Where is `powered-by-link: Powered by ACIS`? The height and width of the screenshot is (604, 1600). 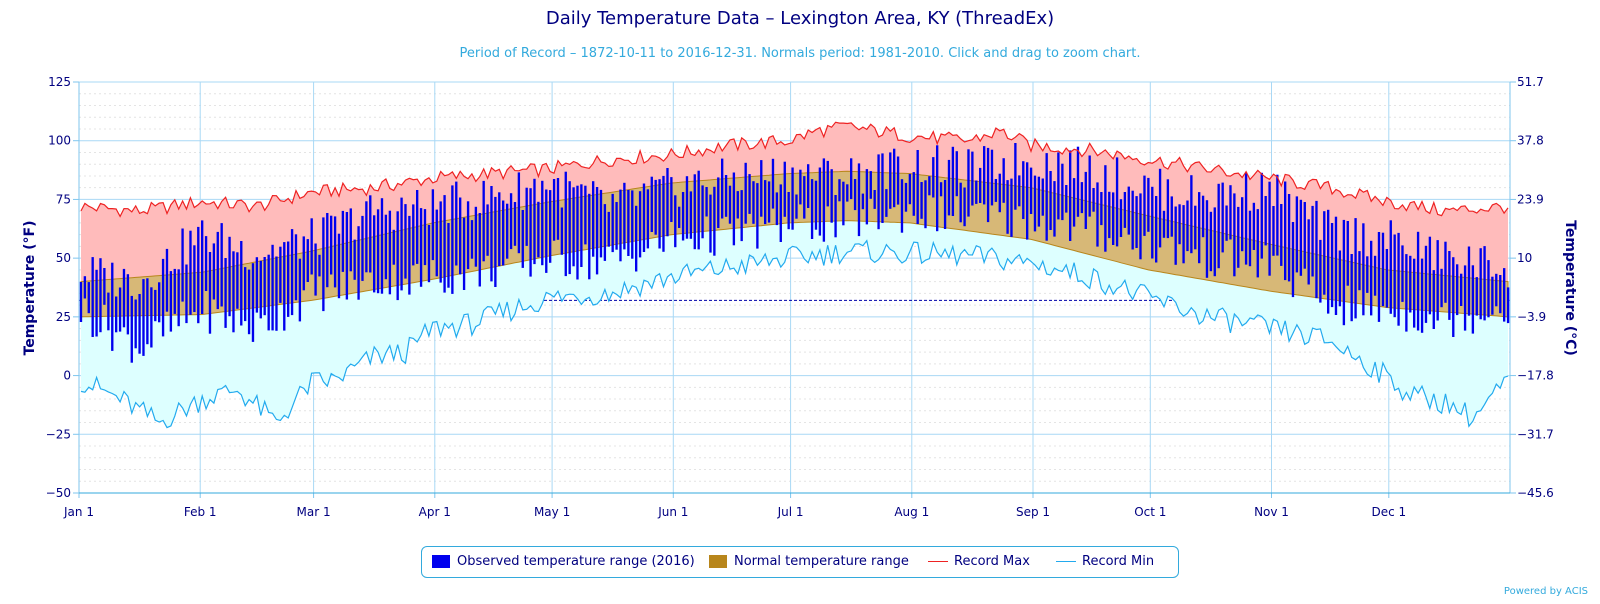 powered-by-link: Powered by ACIS is located at coordinates (1545, 591).